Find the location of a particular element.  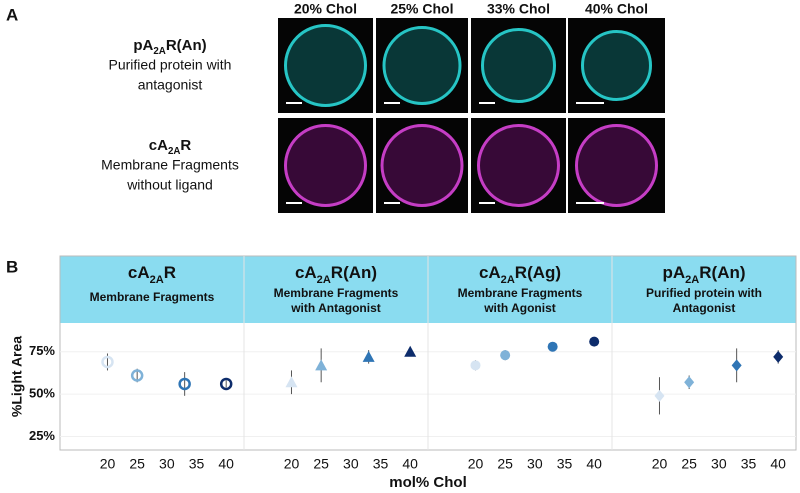

facet-subtitle: with Antagonist is located at coordinates (335, 308).